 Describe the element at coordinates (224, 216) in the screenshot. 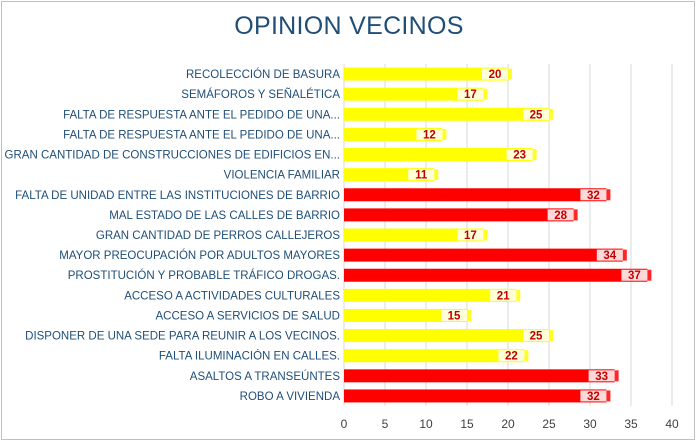

I see `category-label: MAL ESTADO DE LAS CALLES DE BARRIO` at that location.